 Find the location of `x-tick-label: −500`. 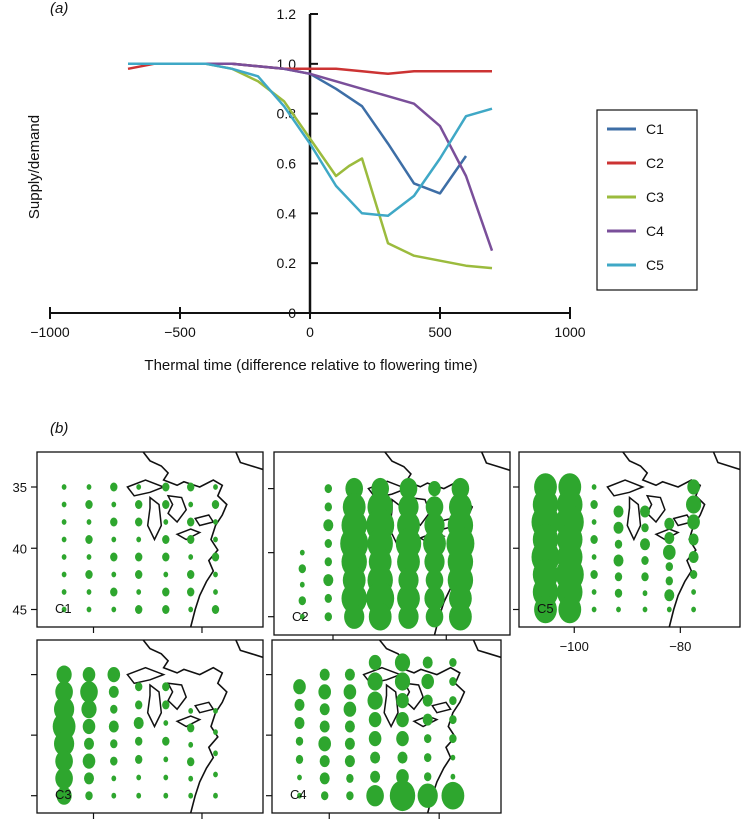

x-tick-label: −500 is located at coordinates (180, 332).